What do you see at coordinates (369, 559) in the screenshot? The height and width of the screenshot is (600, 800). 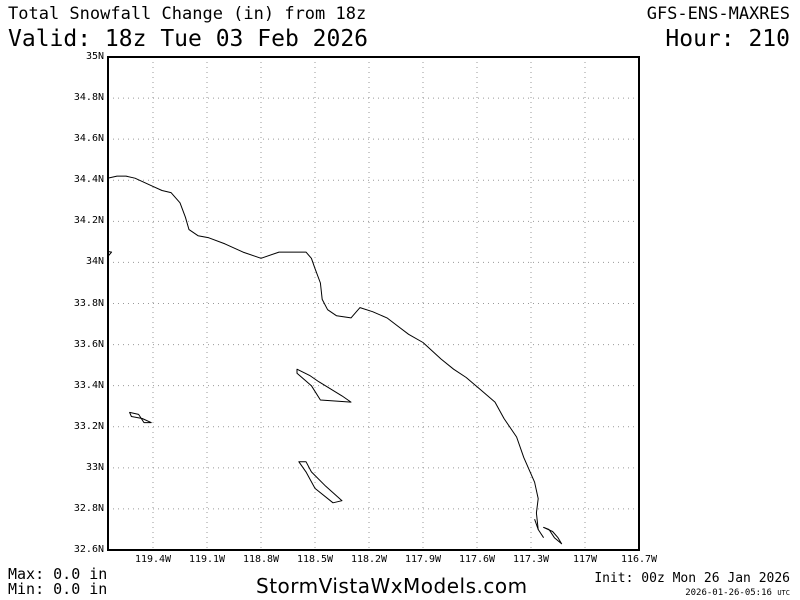 I see `lon-tick-label: 118.2W` at bounding box center [369, 559].